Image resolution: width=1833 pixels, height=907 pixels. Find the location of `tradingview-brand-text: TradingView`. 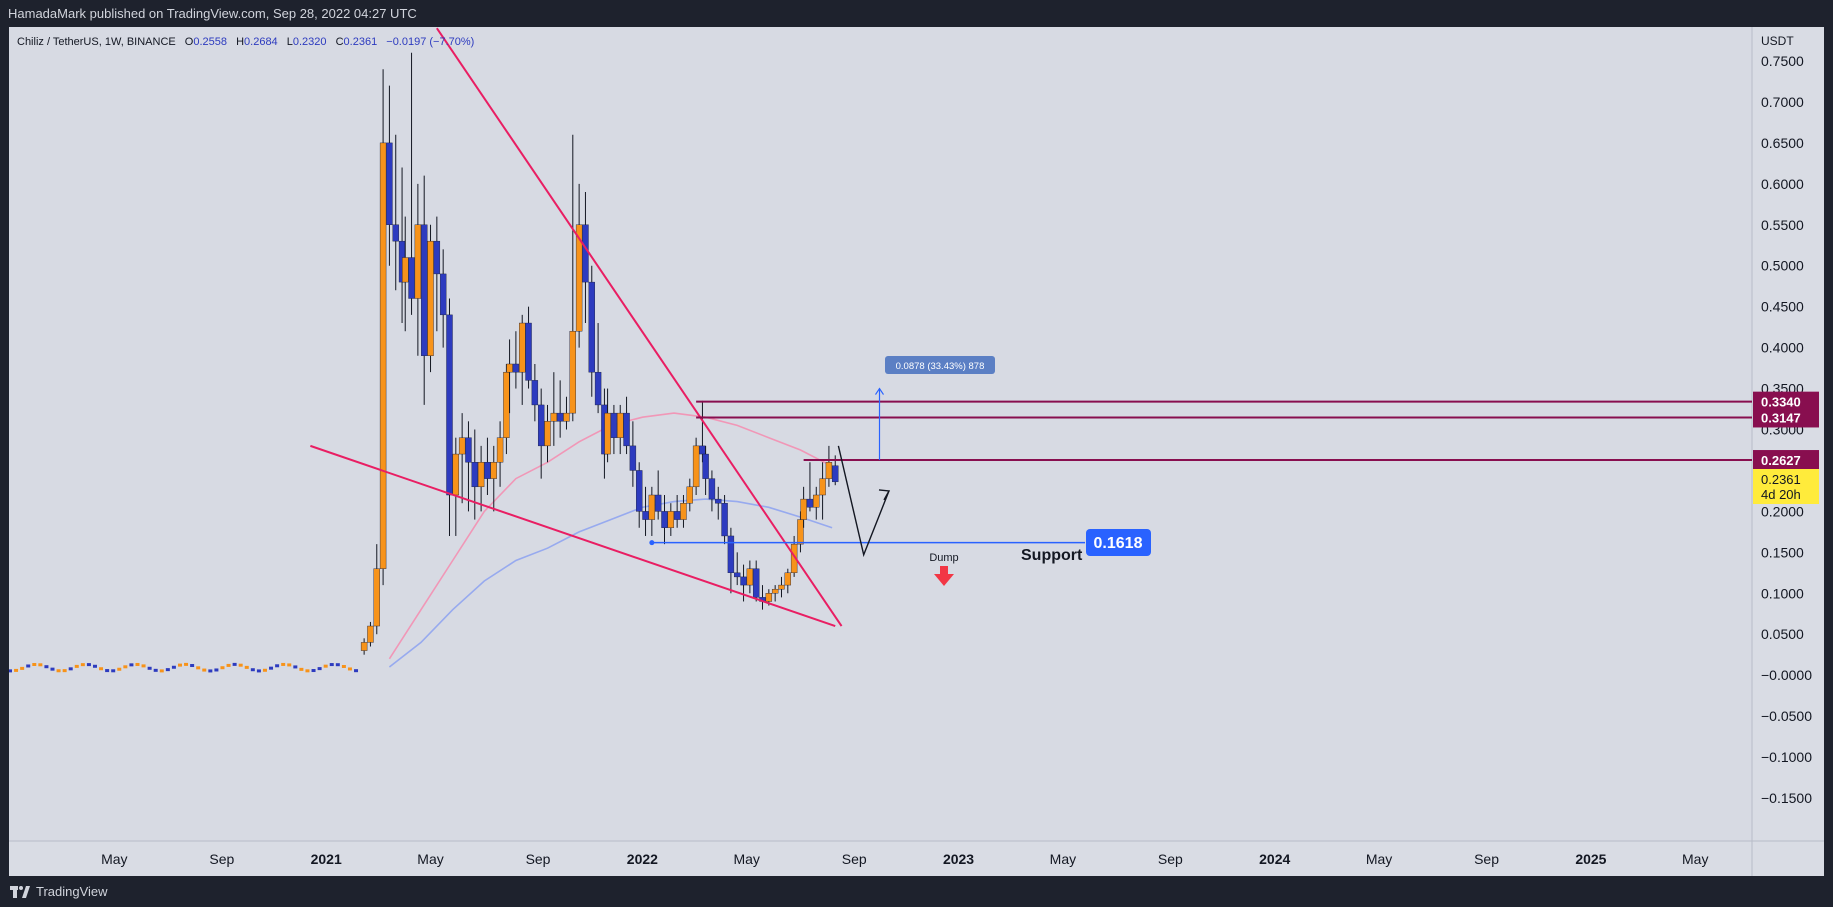

tradingview-brand-text: TradingView is located at coordinates (72, 891).